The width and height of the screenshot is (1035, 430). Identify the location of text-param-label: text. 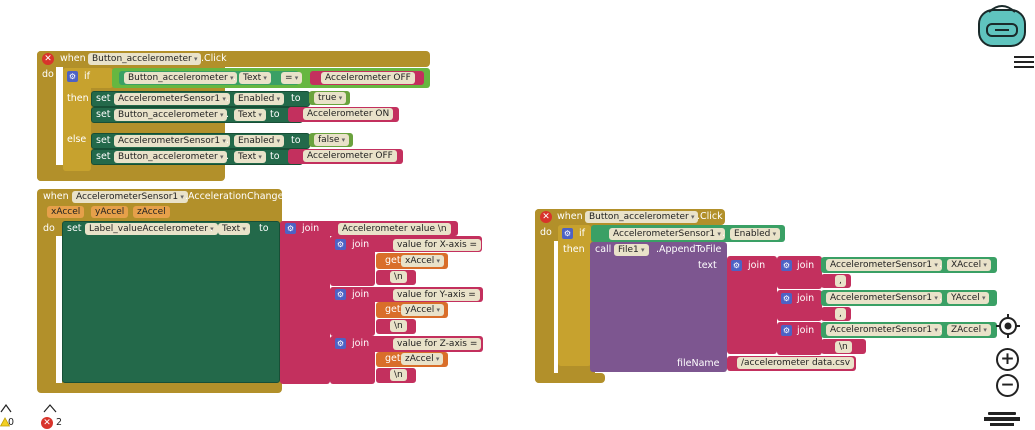
(707, 265).